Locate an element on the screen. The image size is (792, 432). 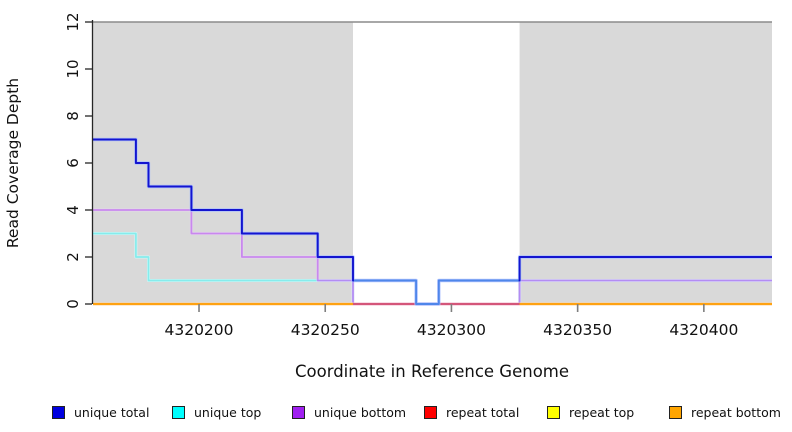
legend-label: unique bottom is located at coordinates (360, 412).